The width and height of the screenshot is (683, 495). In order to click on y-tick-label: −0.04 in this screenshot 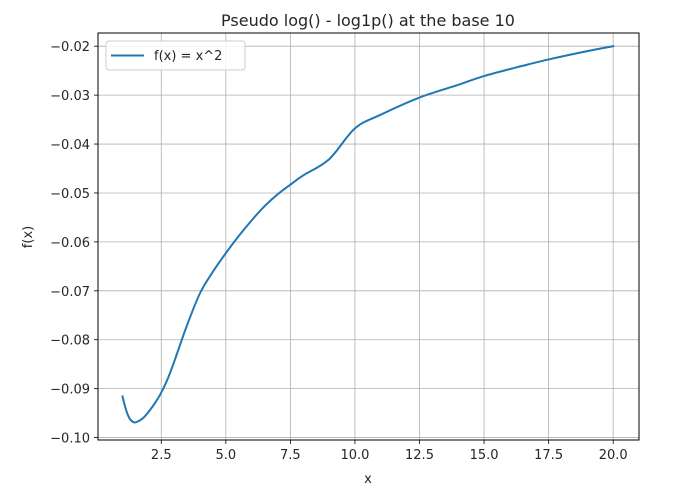, I will do `click(70, 145)`.